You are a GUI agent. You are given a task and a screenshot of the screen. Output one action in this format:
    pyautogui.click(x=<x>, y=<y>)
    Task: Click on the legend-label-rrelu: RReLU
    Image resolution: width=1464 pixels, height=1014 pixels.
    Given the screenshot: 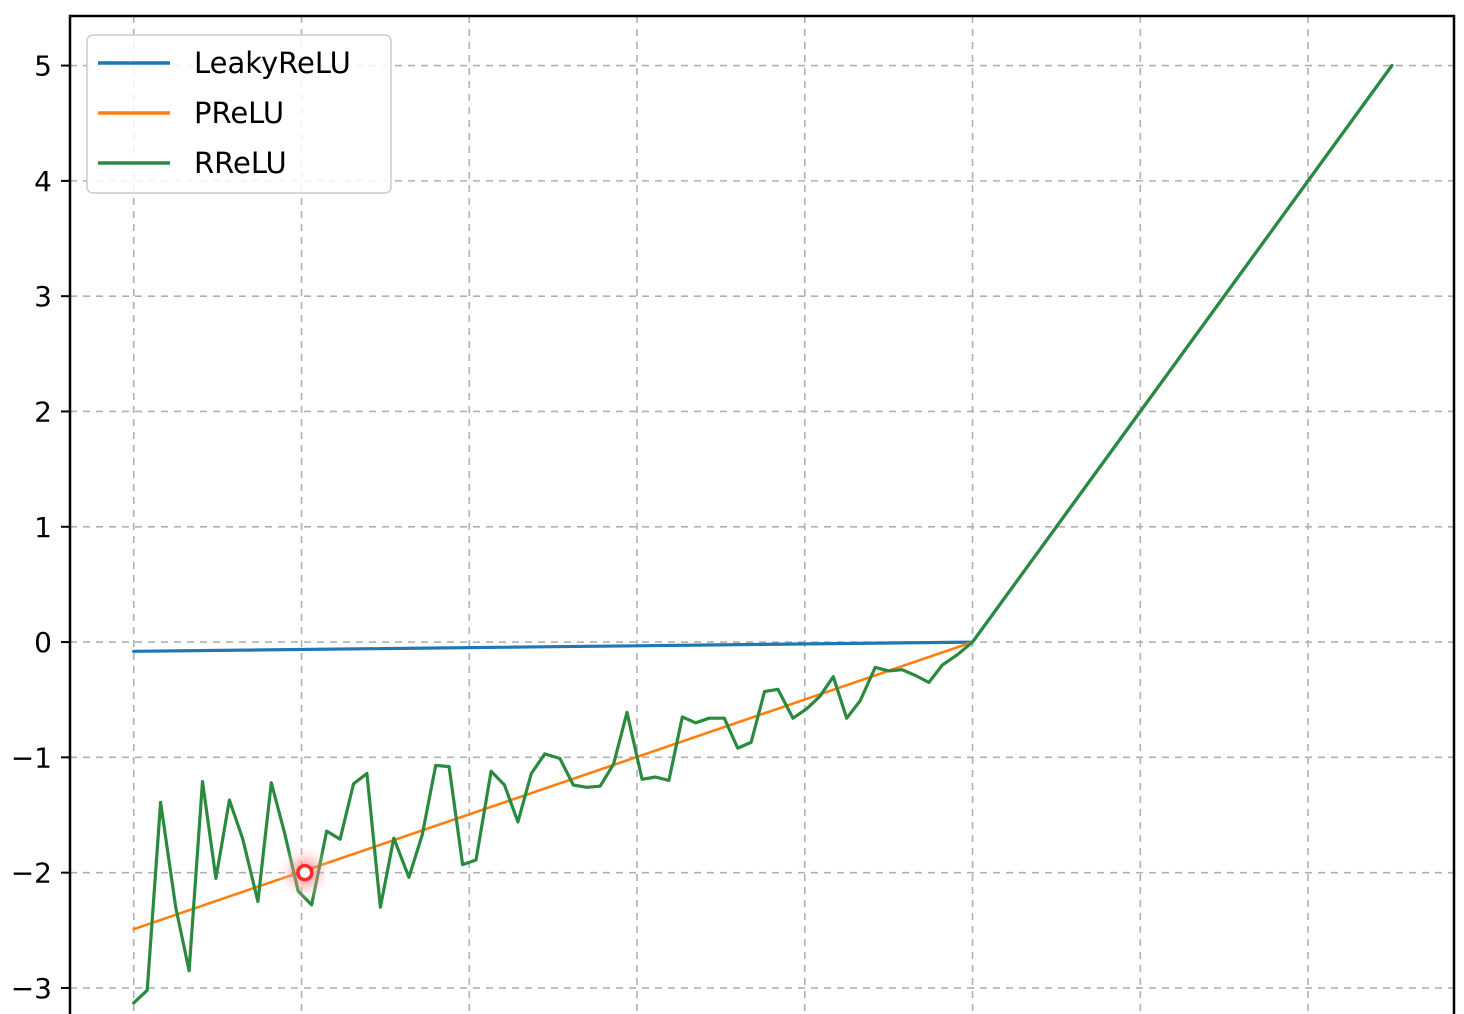 What is the action you would take?
    pyautogui.click(x=240, y=163)
    